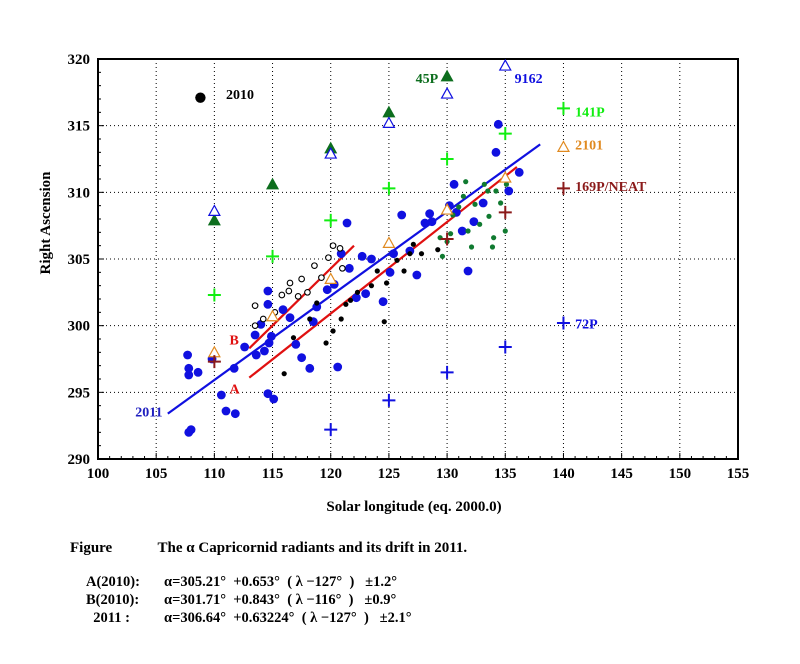 The width and height of the screenshot is (800, 664). What do you see at coordinates (590, 112) in the screenshot?
I see `comet-label: 141P` at bounding box center [590, 112].